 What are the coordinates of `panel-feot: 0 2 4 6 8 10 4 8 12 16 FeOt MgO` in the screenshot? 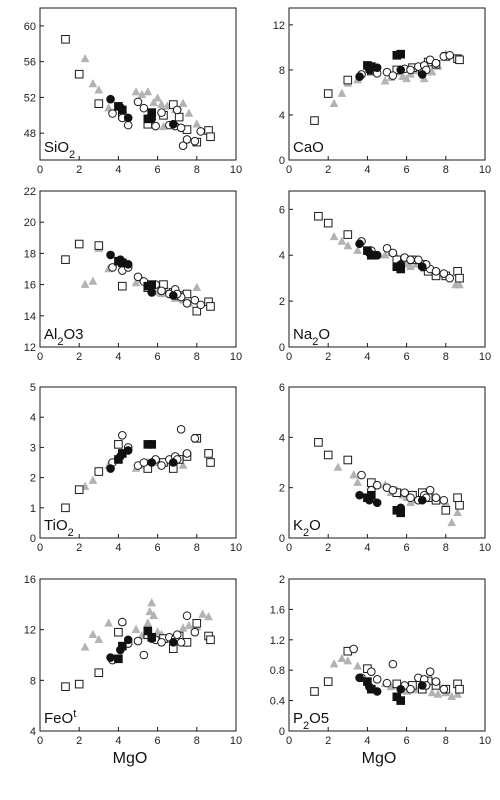 It's located at (133, 670).